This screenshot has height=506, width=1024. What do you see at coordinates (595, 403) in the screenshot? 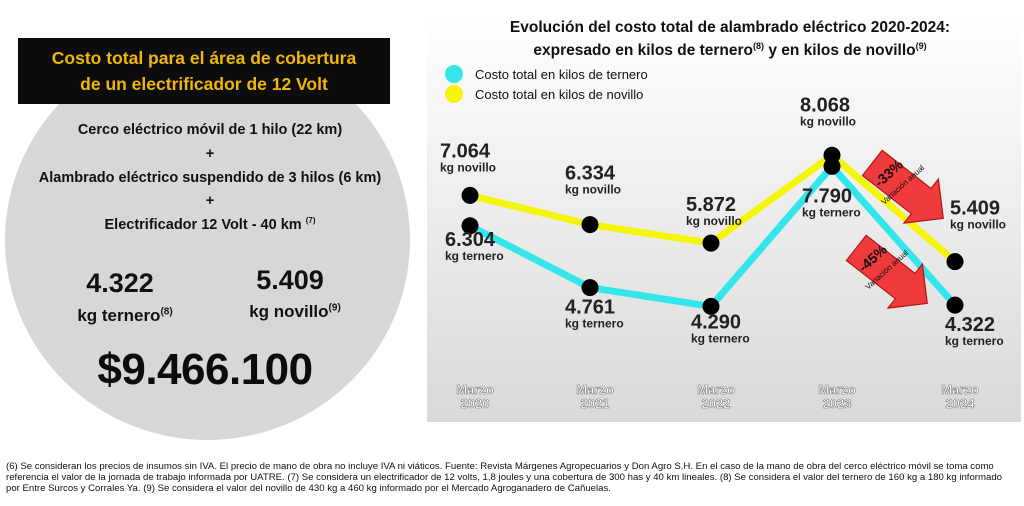
I see `x-tick-year: 2021` at bounding box center [595, 403].